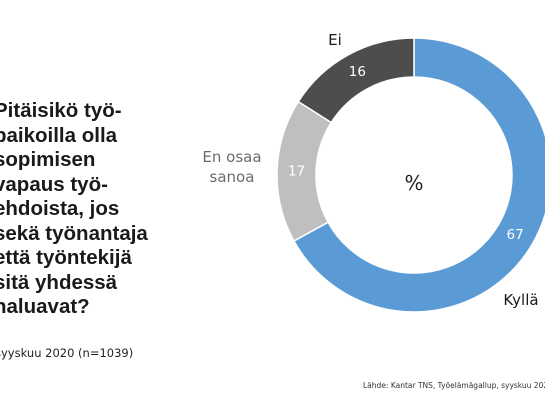 The width and height of the screenshot is (545, 412). I want to click on slice-category-label: Ei, so click(335, 40).